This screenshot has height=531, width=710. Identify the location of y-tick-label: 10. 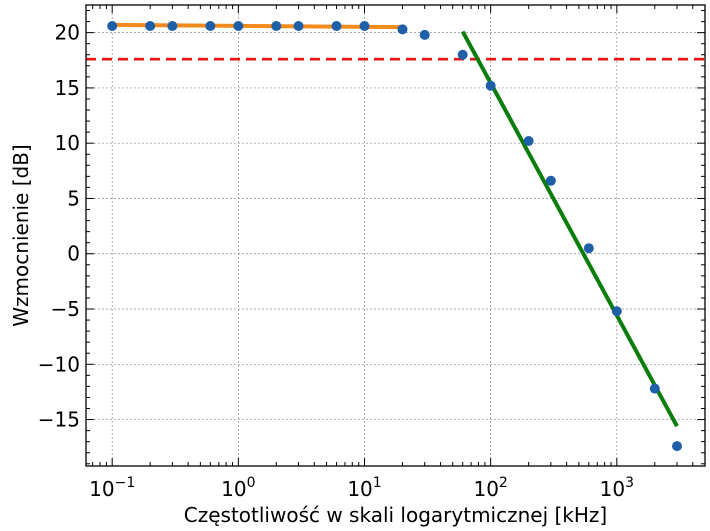
(67, 143).